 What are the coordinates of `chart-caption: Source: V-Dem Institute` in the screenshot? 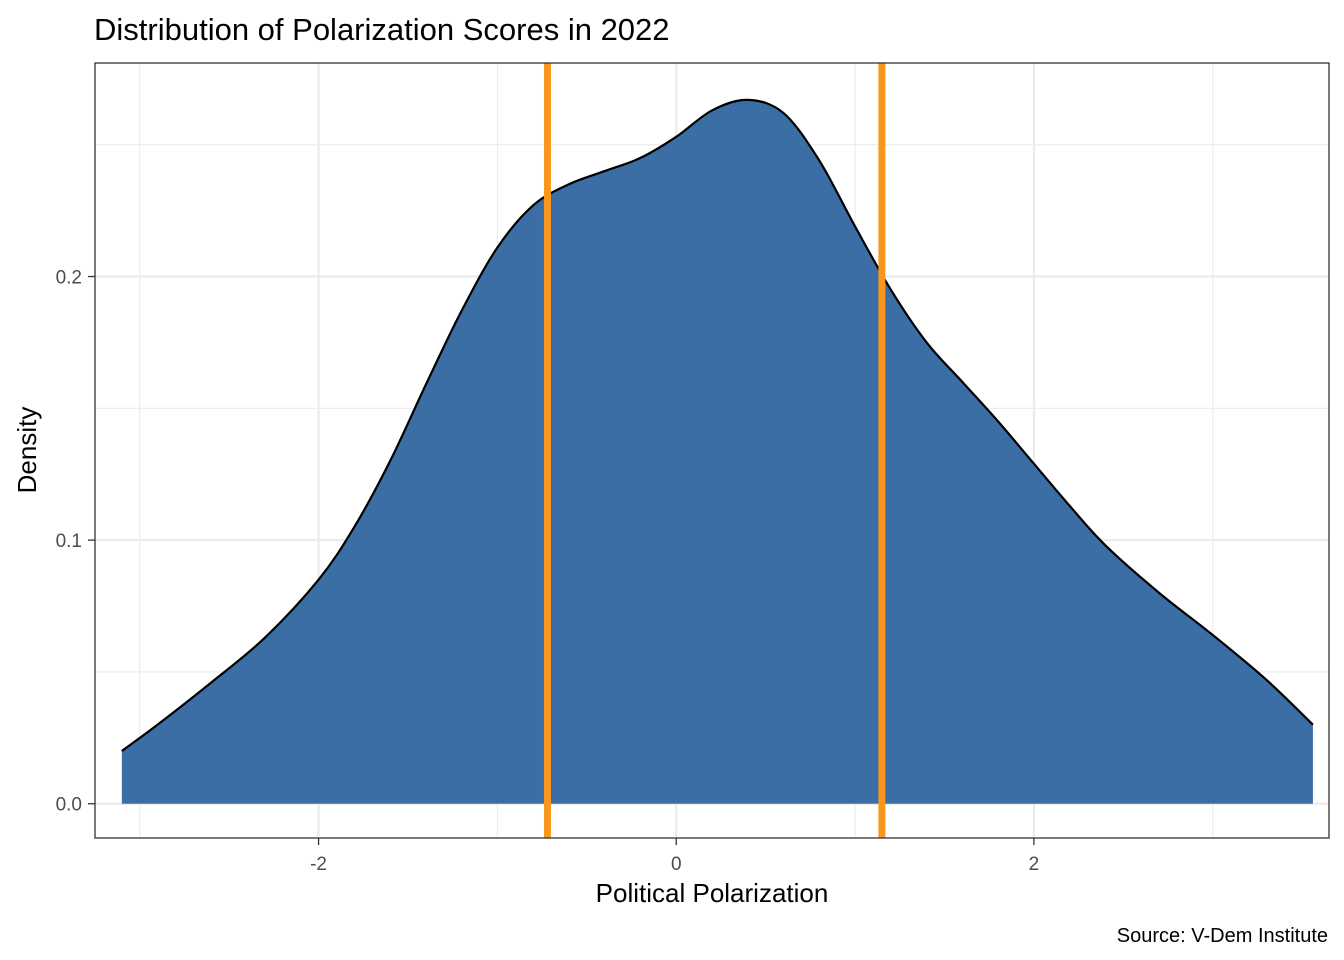 It's located at (1222, 936).